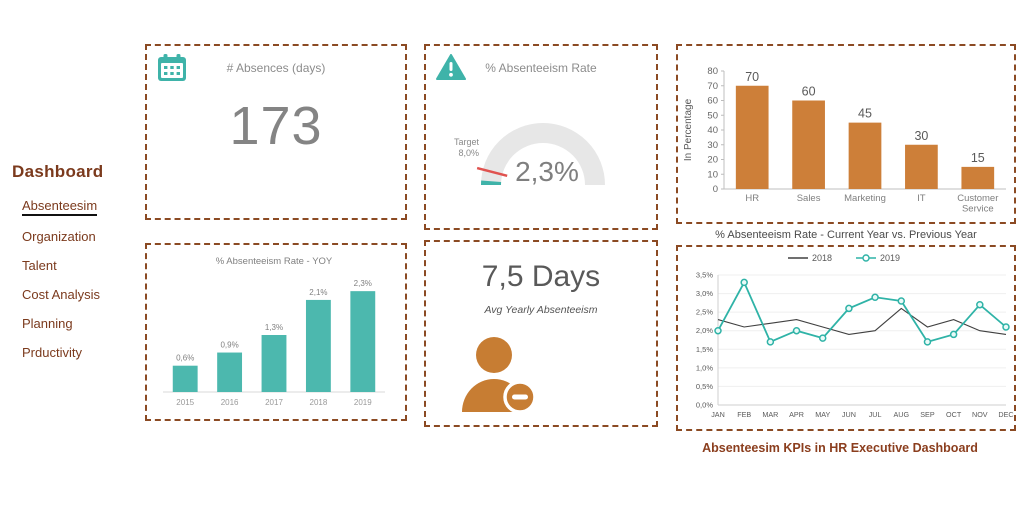 The image size is (1024, 512). I want to click on svg-text: 0,0%, so click(704, 405).